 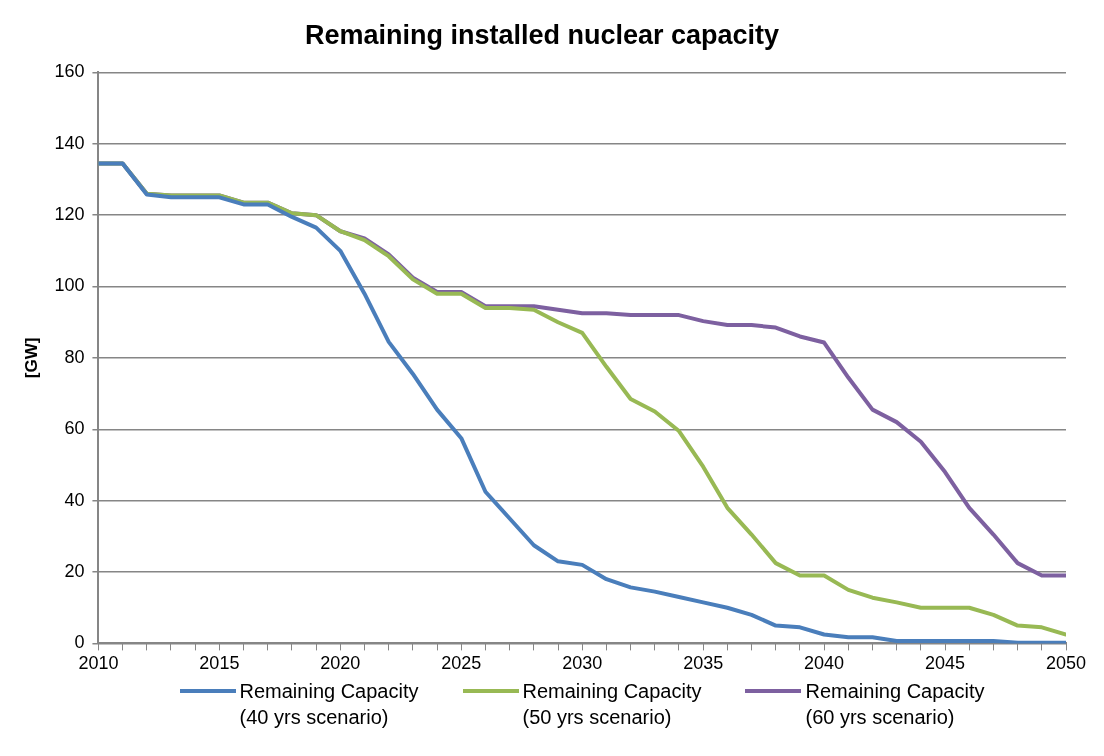 I want to click on y-tick-label: 40, so click(x=74, y=499).